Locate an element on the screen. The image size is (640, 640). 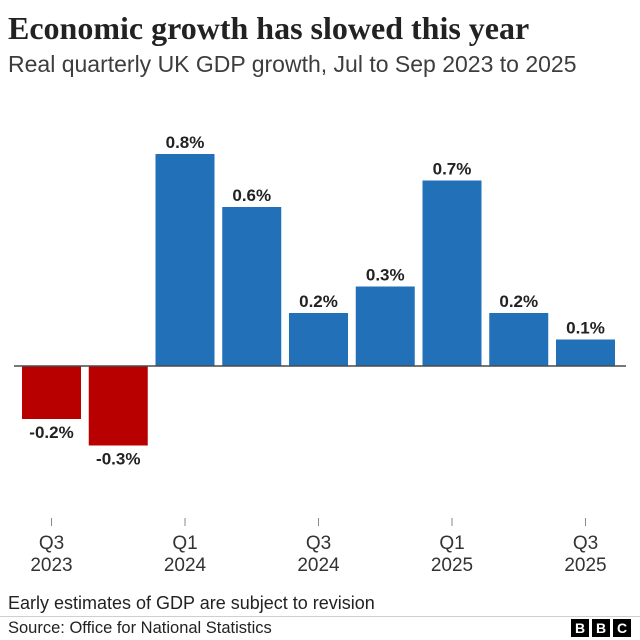
data-label-q1-2025: 0.7% is located at coordinates (452, 169).